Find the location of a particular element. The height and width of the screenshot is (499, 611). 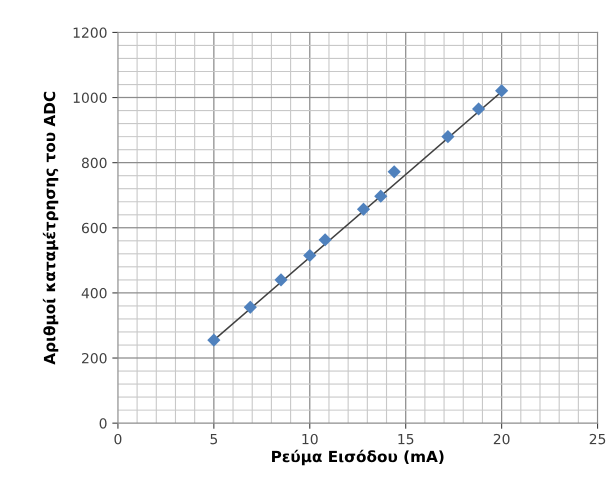

x-tick-label: 20 is located at coordinates (502, 439).